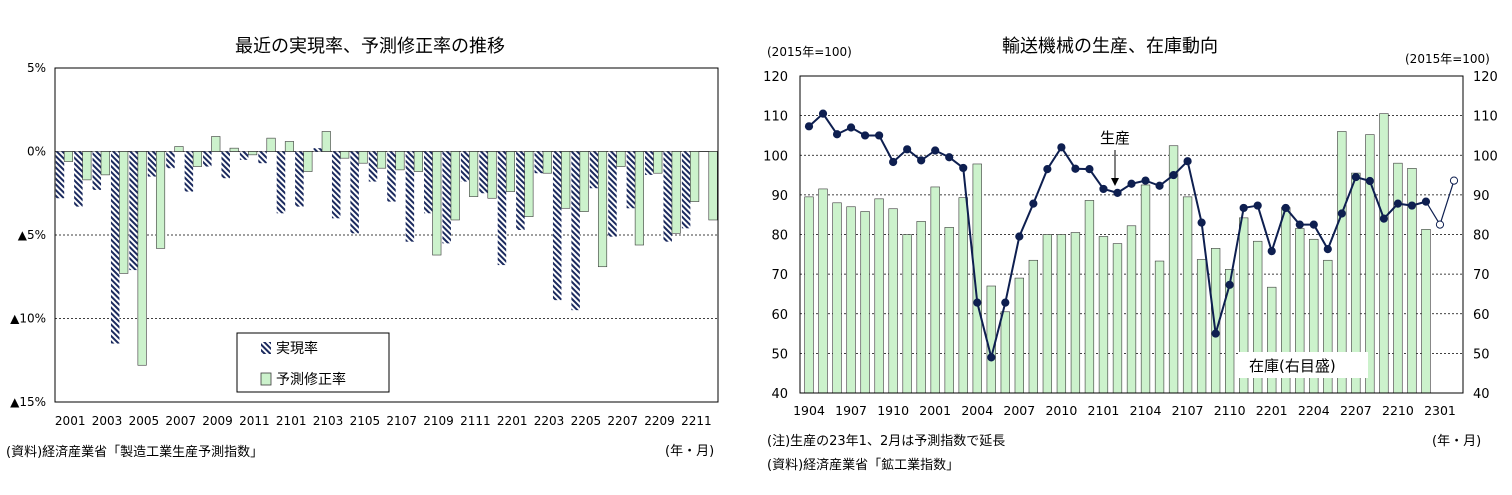  What do you see at coordinates (935, 410) in the screenshot?
I see `right-x-tick-label: 2001` at bounding box center [935, 410].